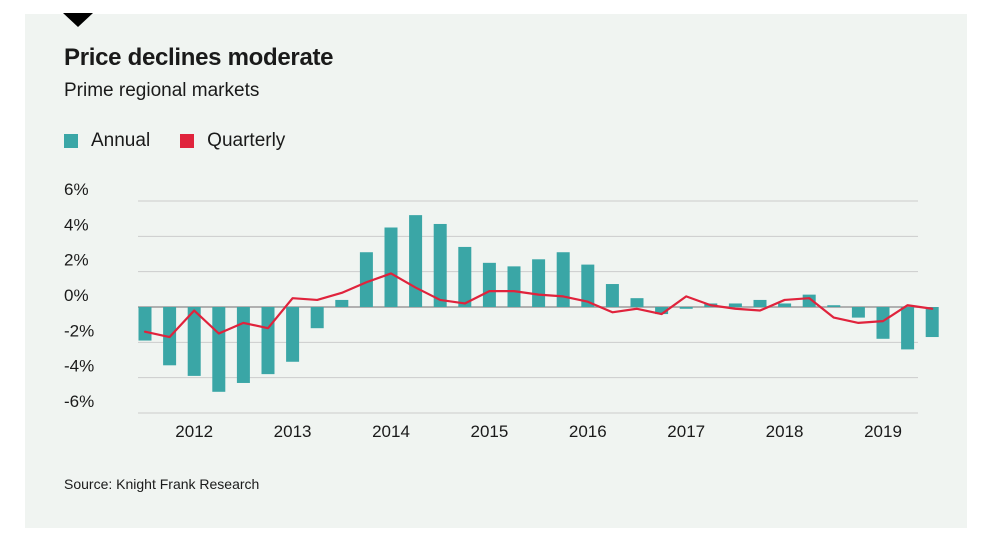 The width and height of the screenshot is (991, 555). What do you see at coordinates (121, 140) in the screenshot?
I see `legend-label-annual: Annual` at bounding box center [121, 140].